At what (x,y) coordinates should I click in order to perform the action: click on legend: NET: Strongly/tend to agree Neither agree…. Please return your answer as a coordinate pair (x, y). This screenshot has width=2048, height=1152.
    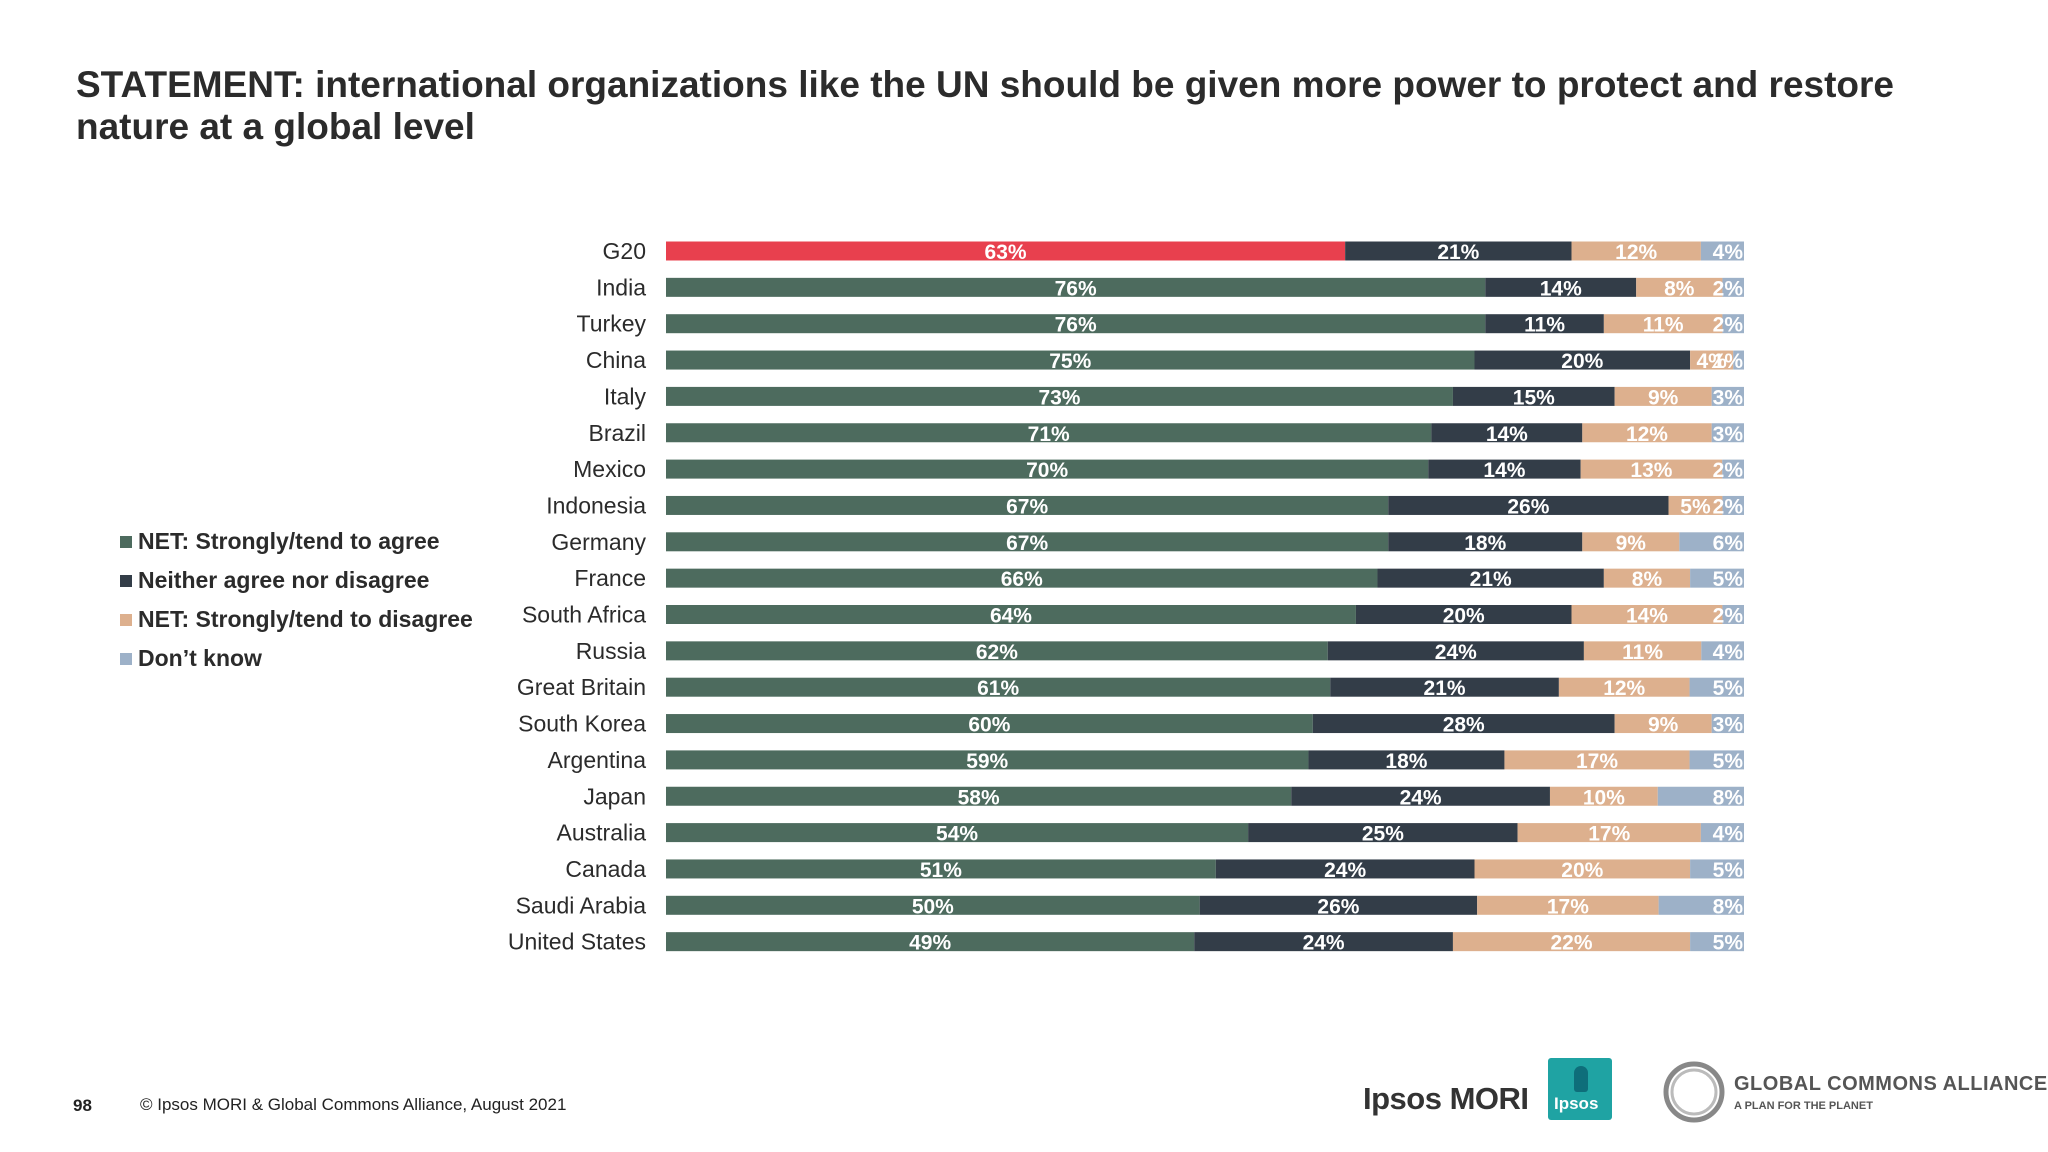
    Looking at the image, I should click on (296, 600).